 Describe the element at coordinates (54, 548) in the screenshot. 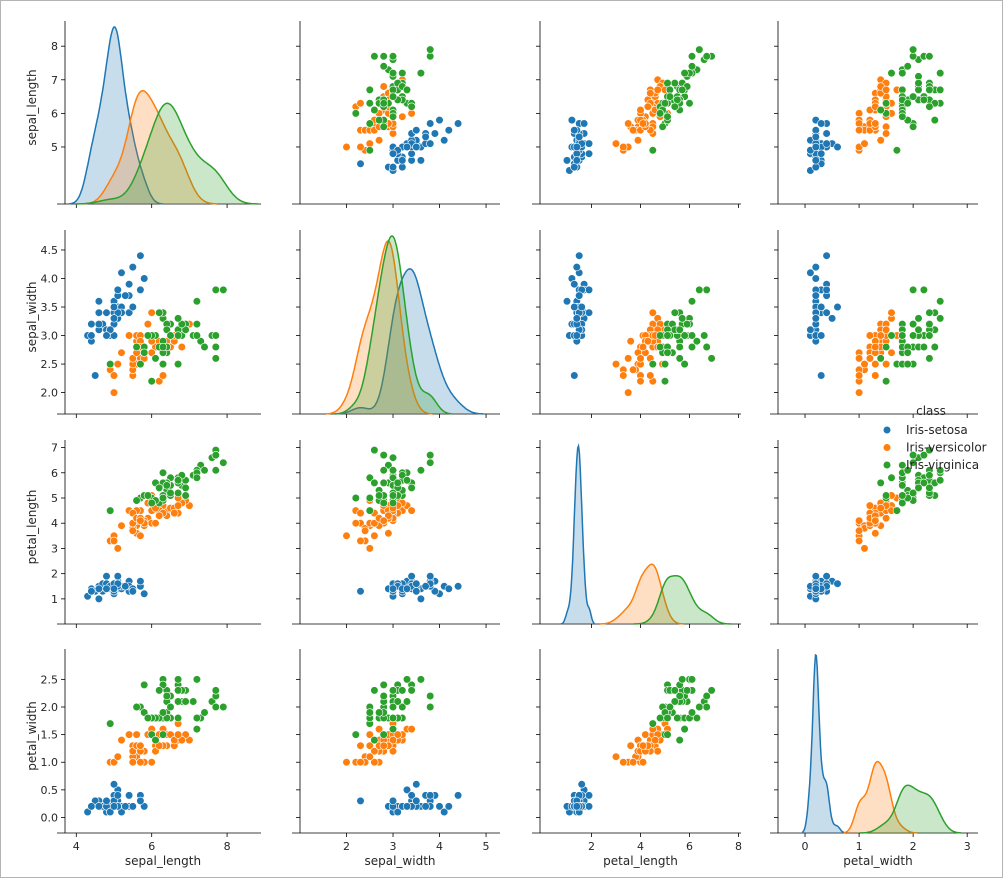

I see `y-tick-label: 3` at that location.